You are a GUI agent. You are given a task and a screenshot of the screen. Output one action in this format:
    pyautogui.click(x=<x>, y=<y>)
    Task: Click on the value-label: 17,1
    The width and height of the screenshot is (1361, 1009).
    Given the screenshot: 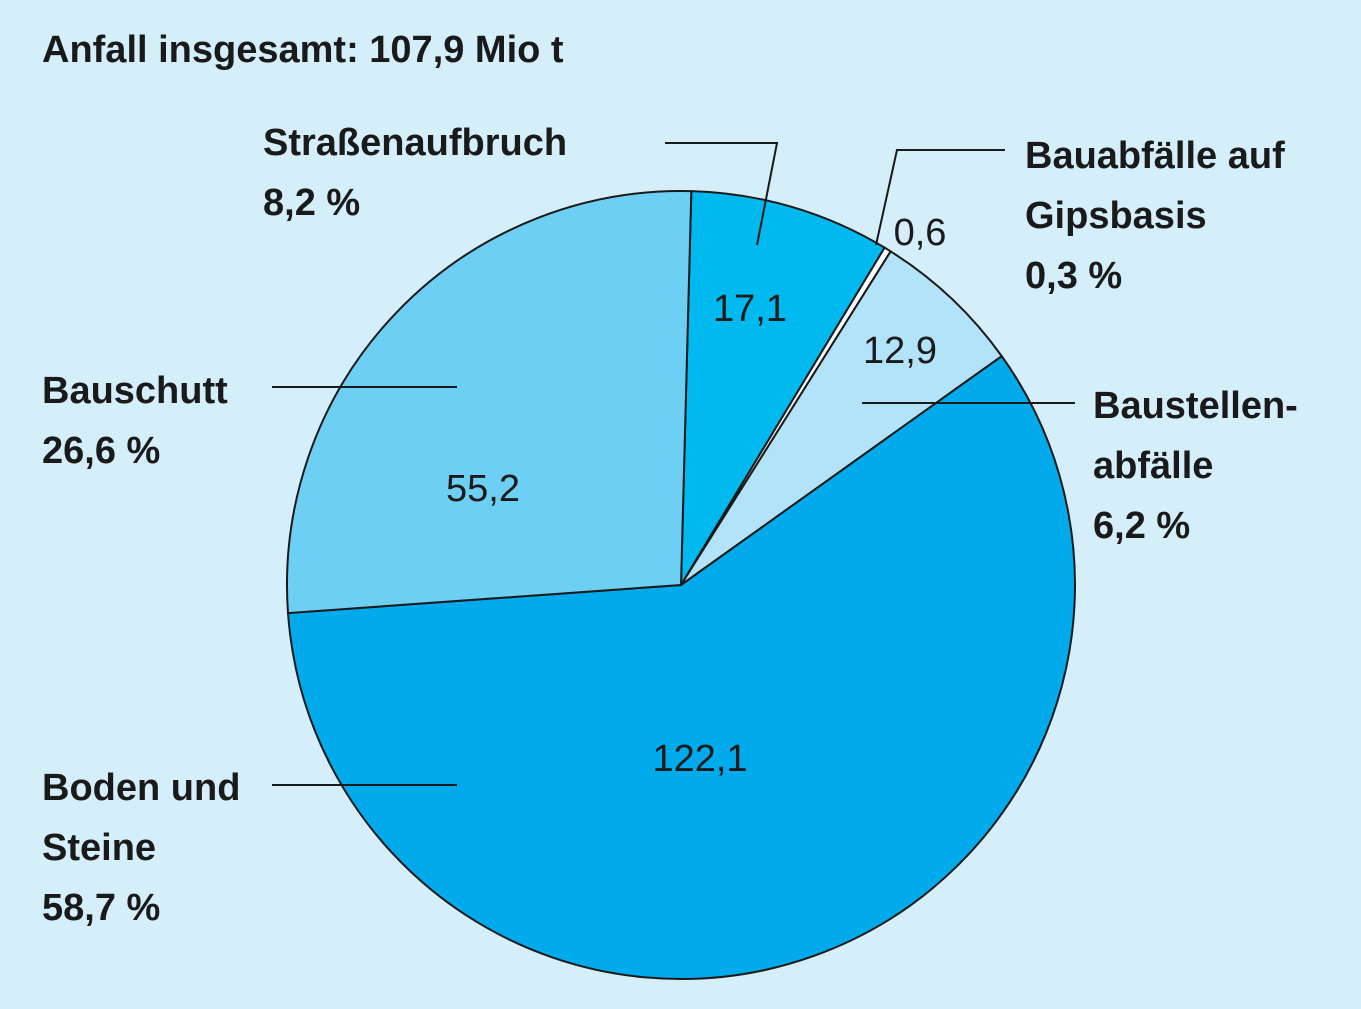 What is the action you would take?
    pyautogui.click(x=750, y=309)
    